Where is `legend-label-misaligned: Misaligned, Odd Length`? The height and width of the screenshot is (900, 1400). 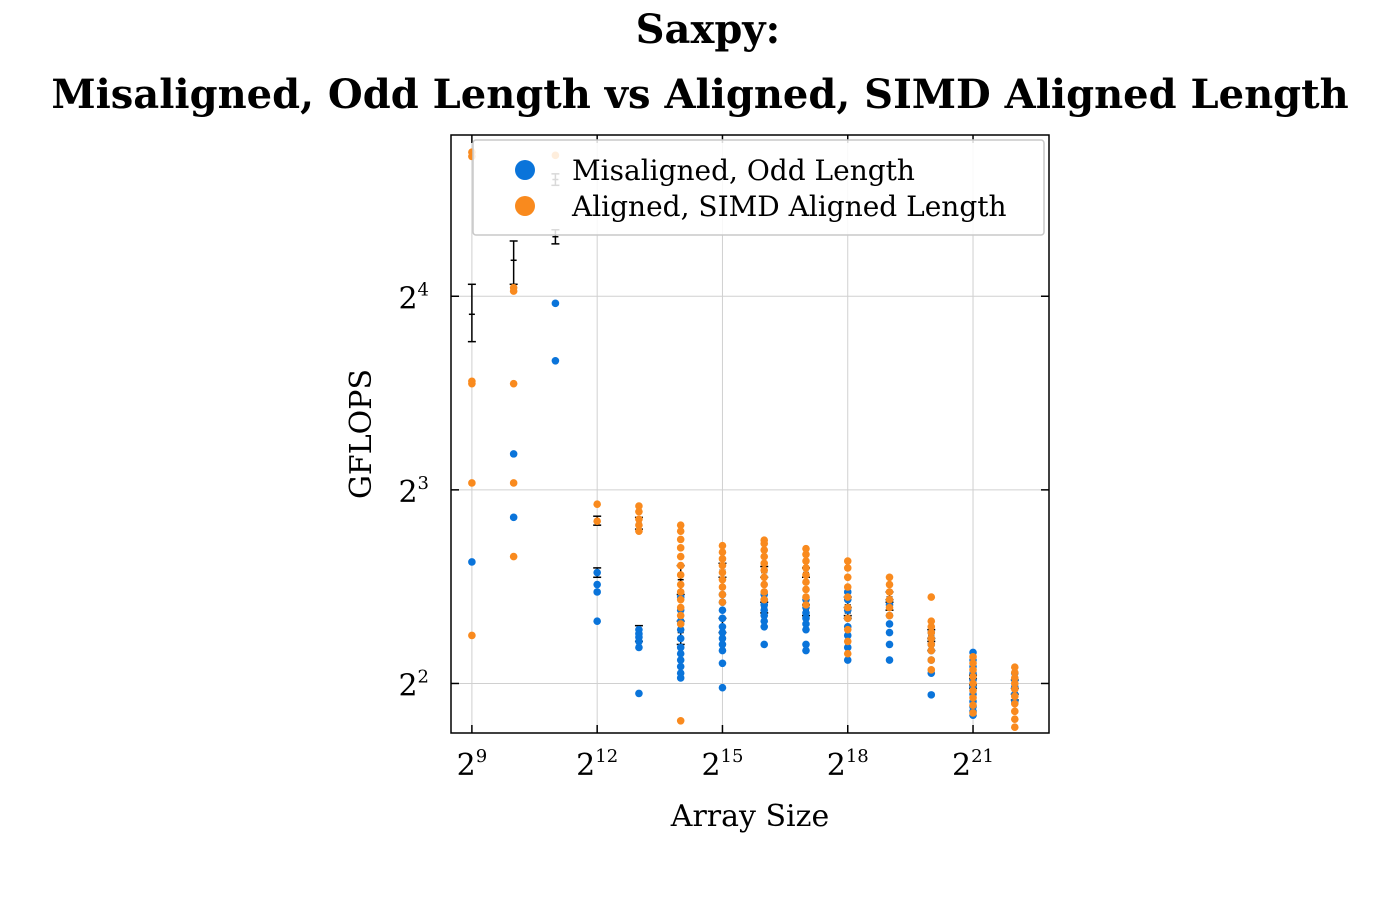 legend-label-misaligned: Misaligned, Odd Length is located at coordinates (743, 170).